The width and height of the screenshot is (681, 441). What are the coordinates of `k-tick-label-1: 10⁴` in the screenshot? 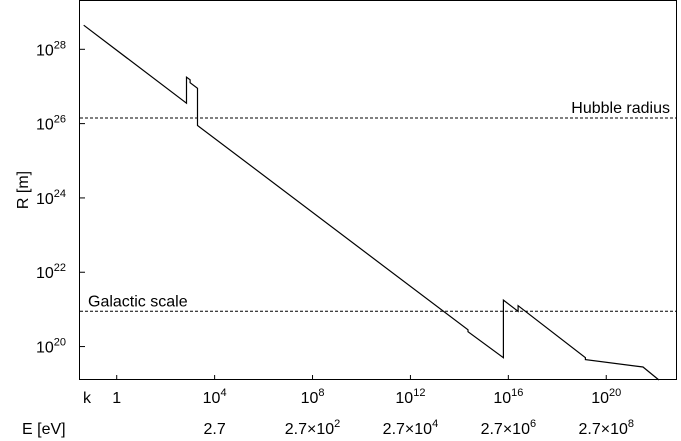 It's located at (215, 397).